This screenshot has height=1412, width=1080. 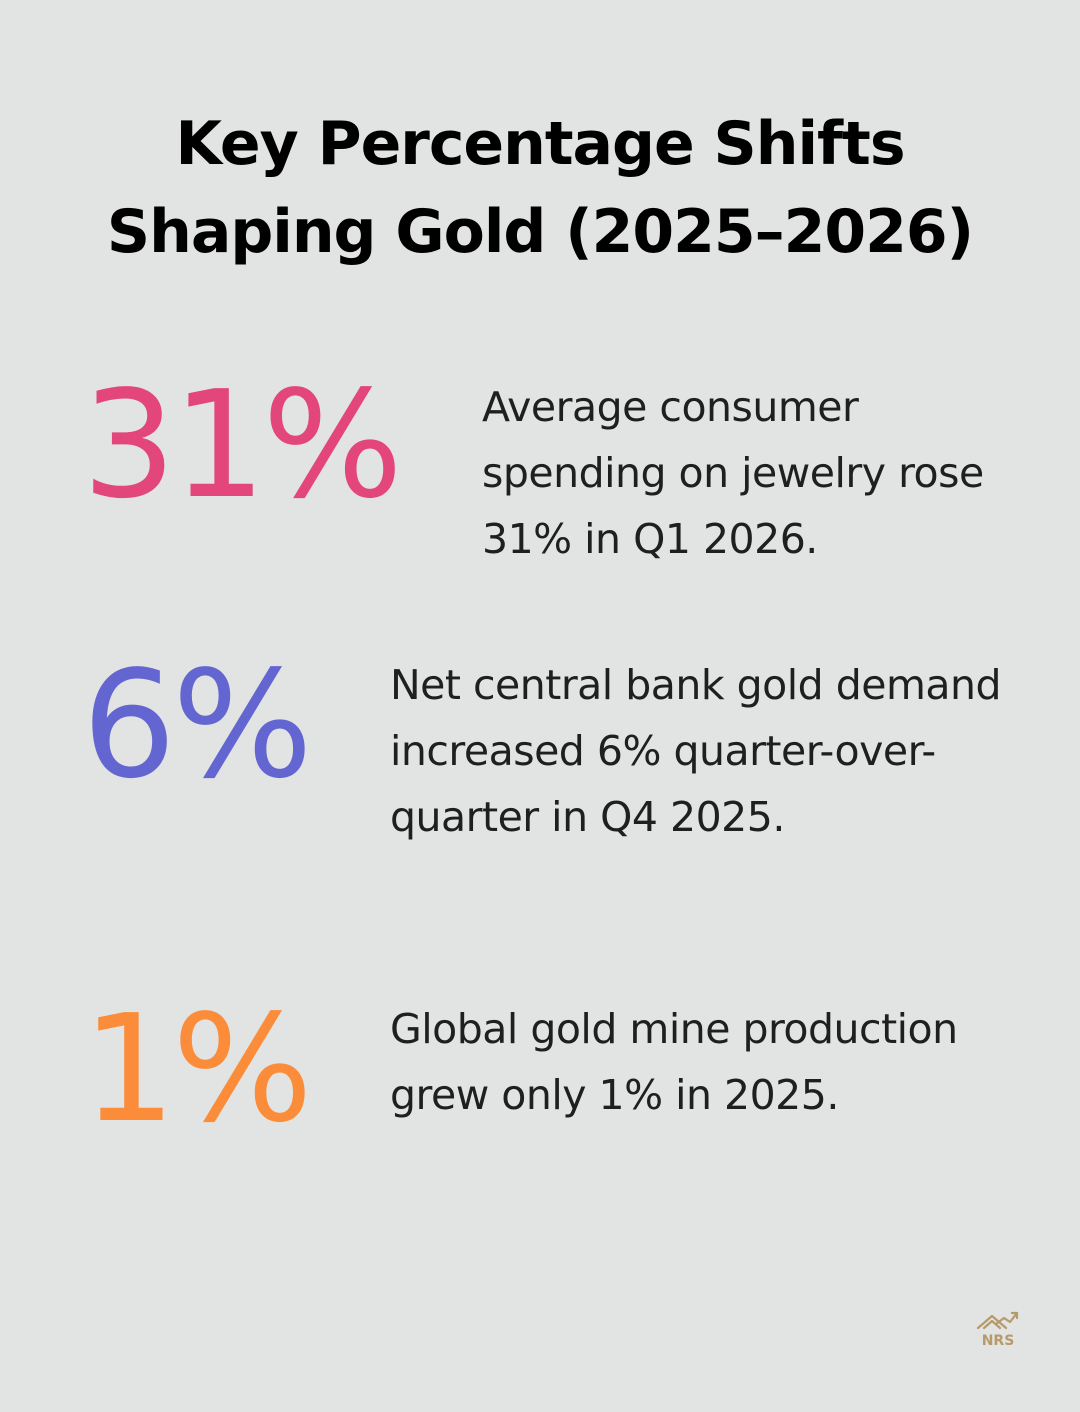 What do you see at coordinates (540, 232) in the screenshot?
I see `page-title-line-2: Shaping Gold (2025–2026)` at bounding box center [540, 232].